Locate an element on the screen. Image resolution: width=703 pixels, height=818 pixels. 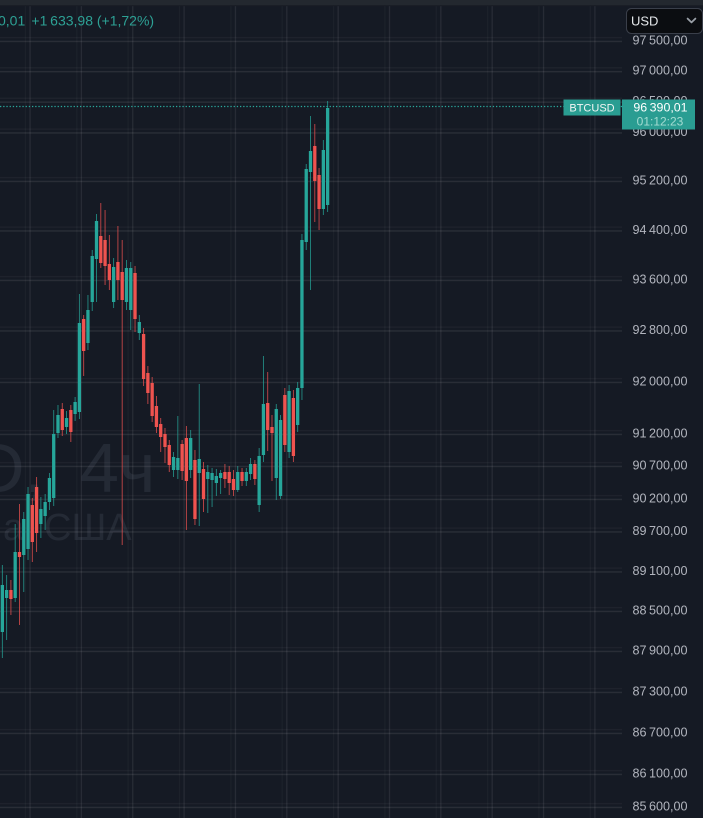
svg-text: 95 200,00 is located at coordinates (659, 180).